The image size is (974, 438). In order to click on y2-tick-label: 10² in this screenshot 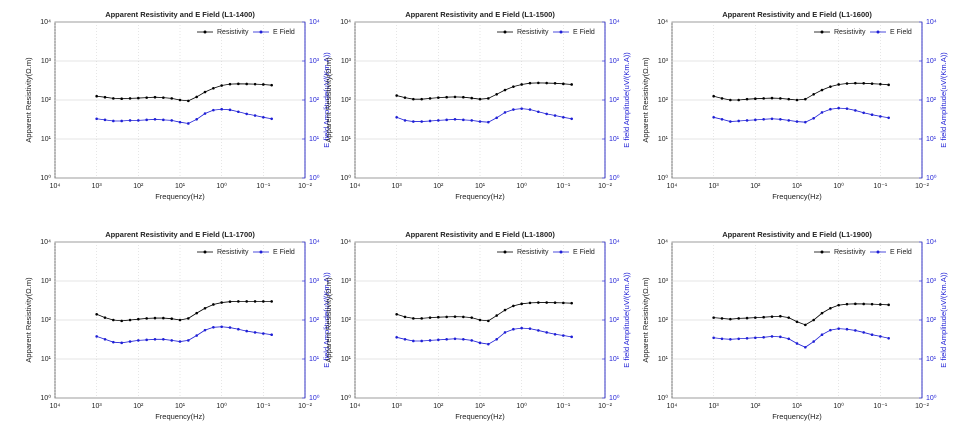, I will do `click(931, 100)`.